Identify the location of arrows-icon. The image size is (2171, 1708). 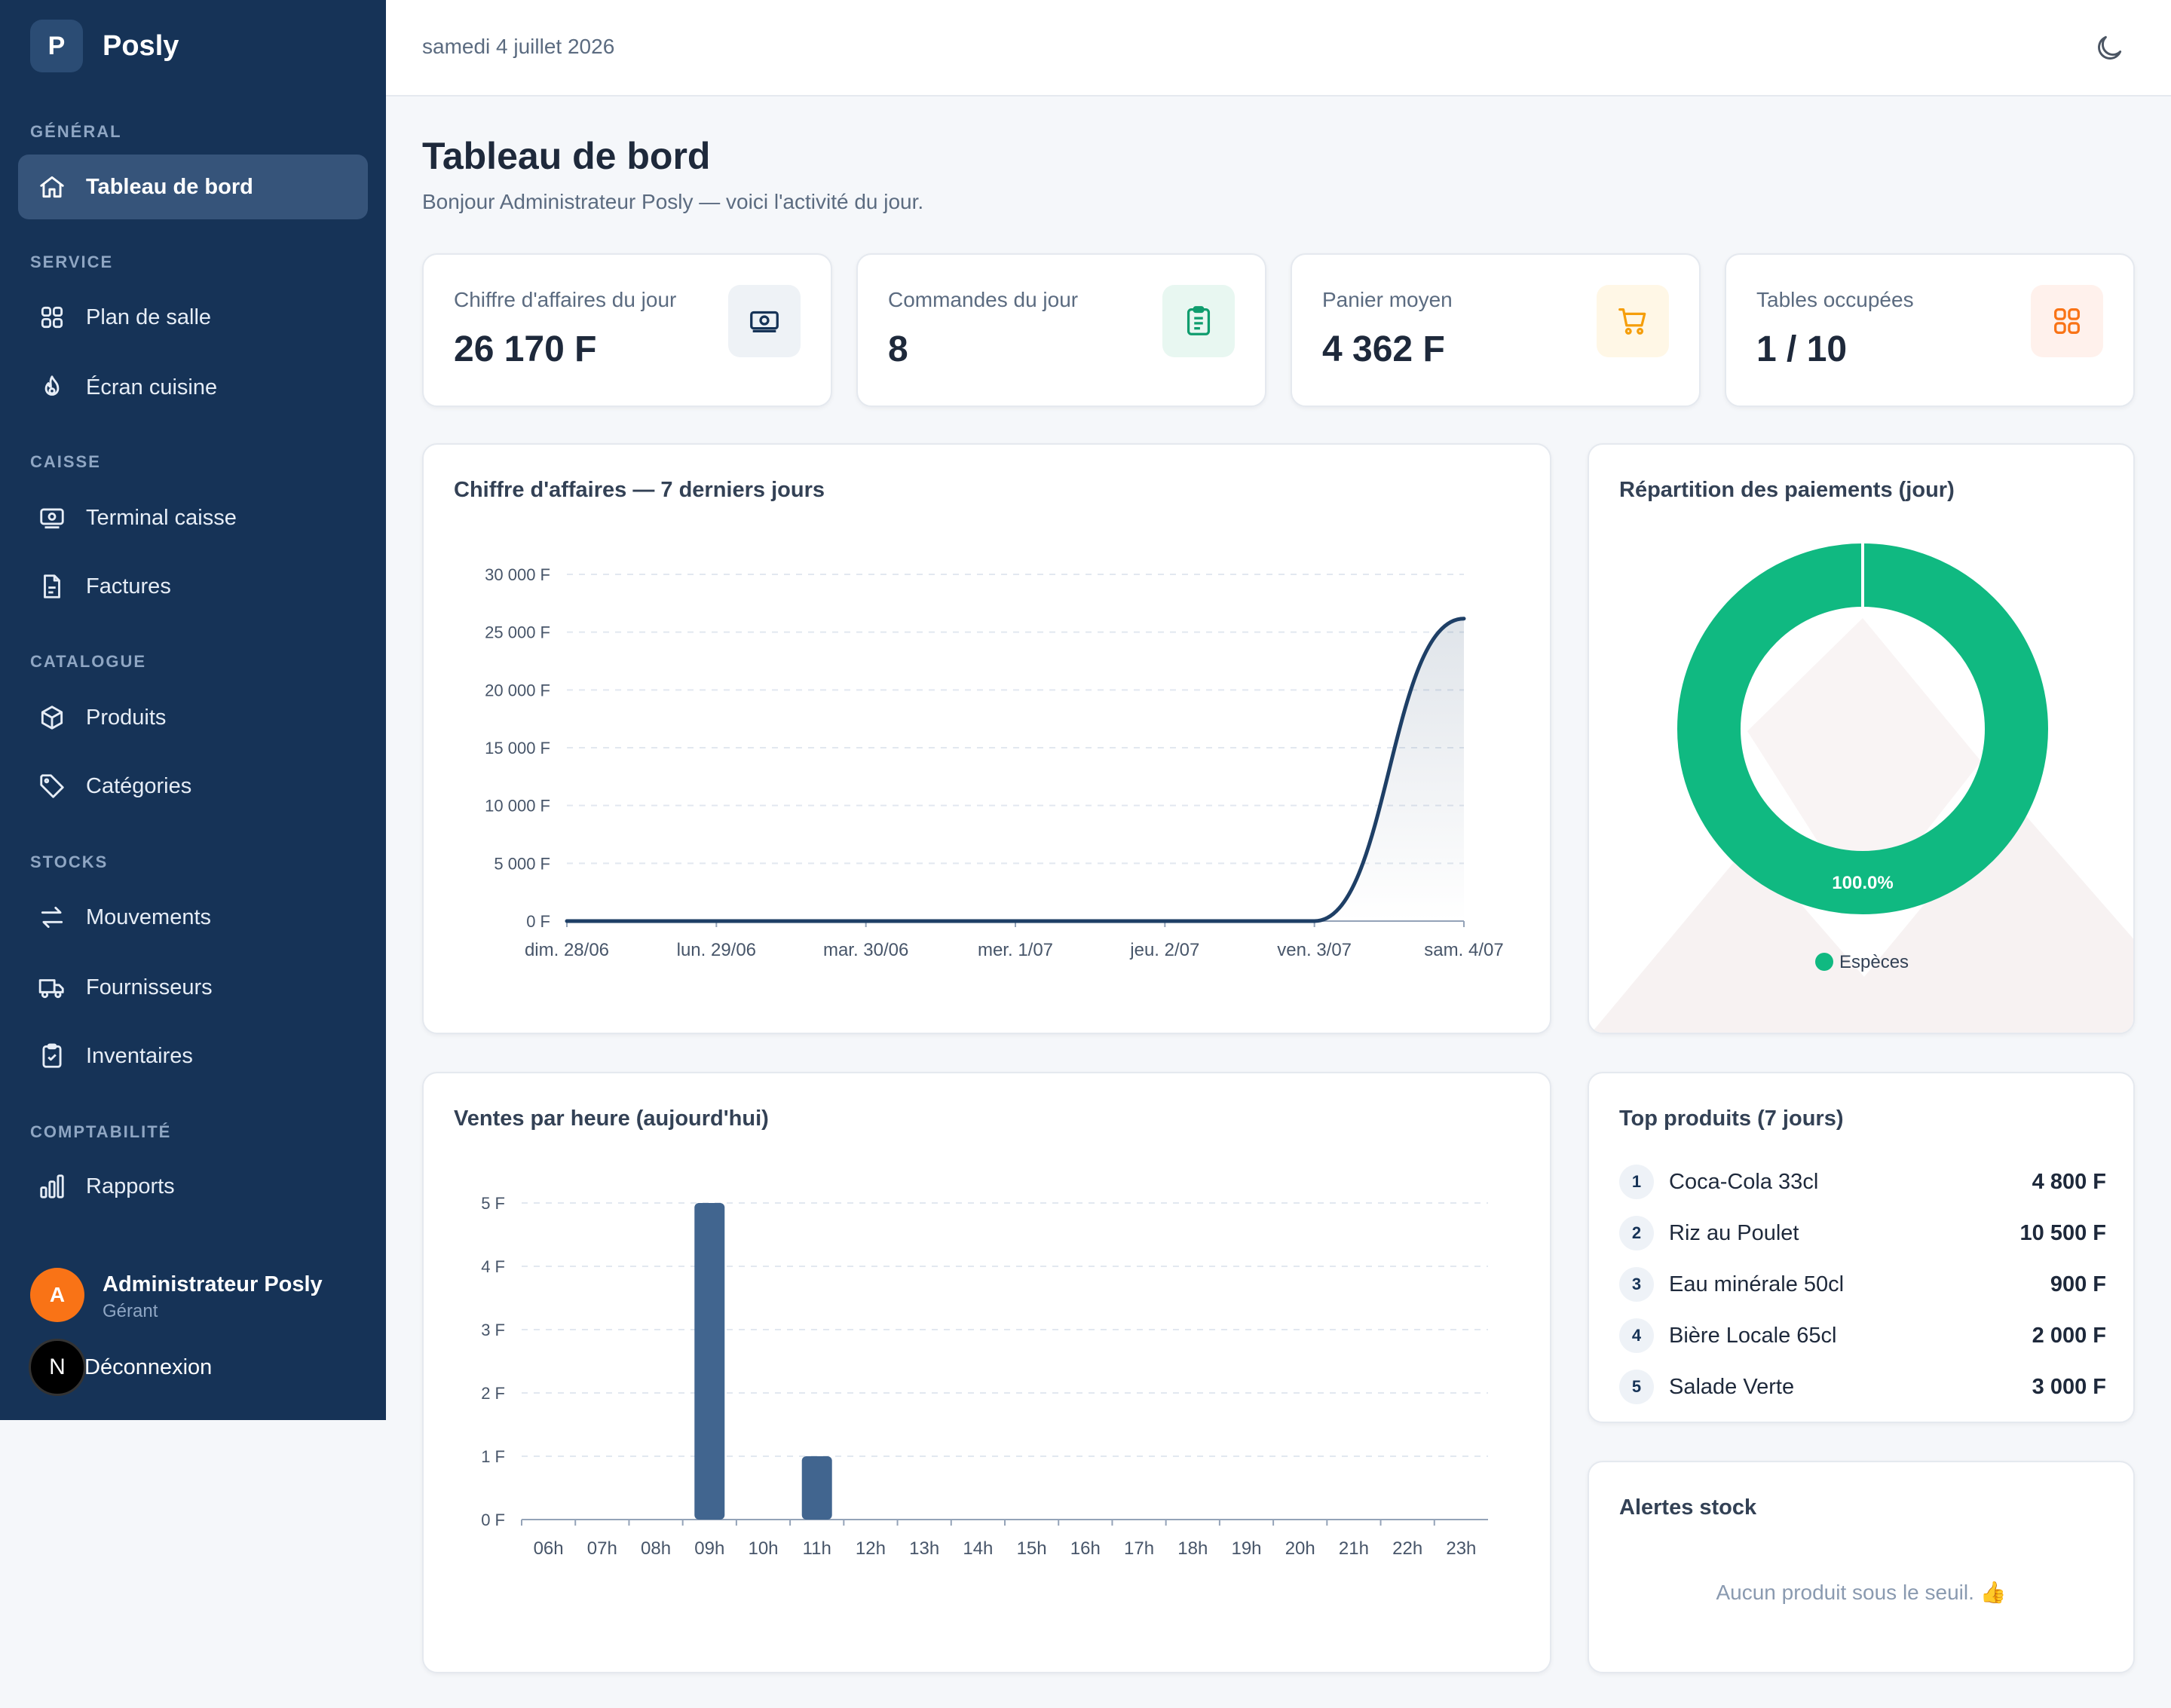
(52, 918).